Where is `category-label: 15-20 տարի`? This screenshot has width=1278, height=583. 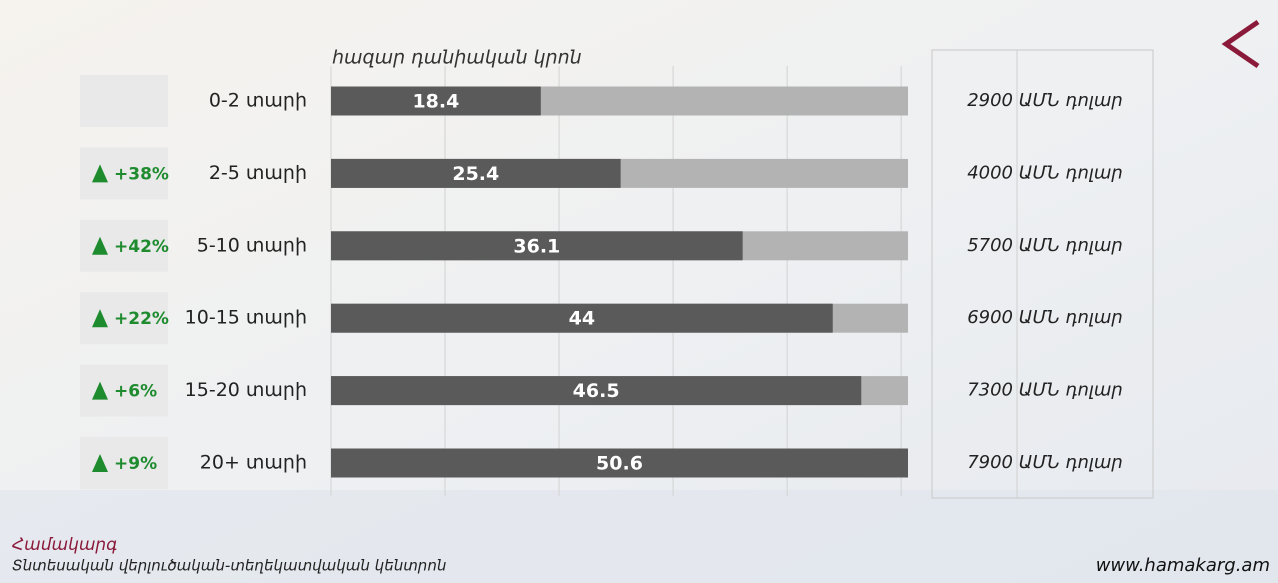
category-label: 15-20 տարի is located at coordinates (246, 390).